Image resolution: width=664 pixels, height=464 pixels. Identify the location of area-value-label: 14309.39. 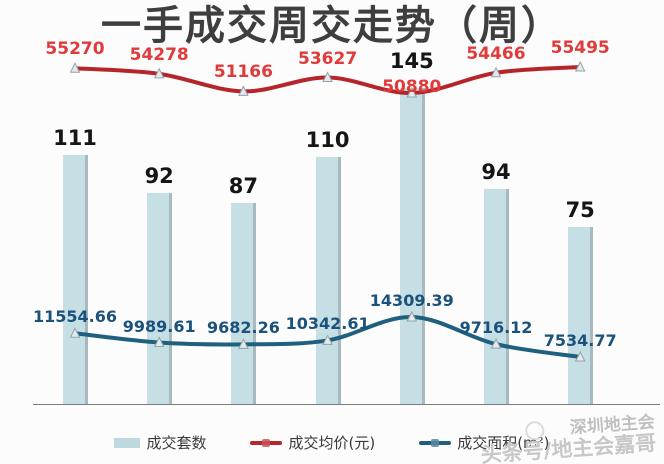
(411, 301).